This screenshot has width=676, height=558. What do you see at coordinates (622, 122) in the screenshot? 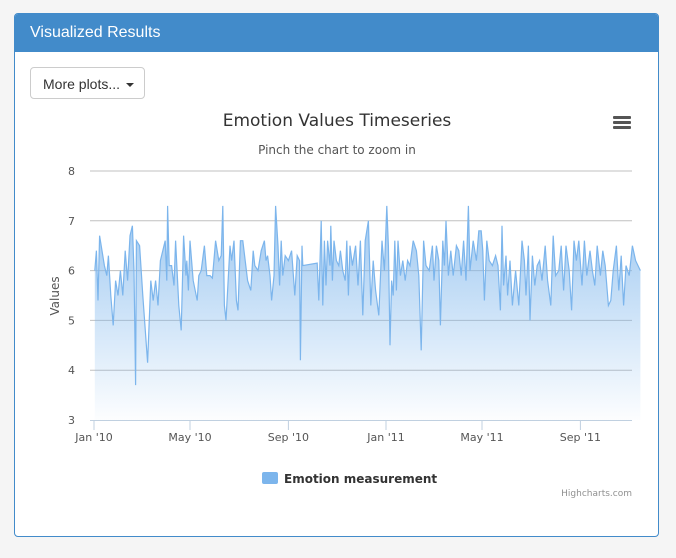
I see `hamburger-menu-icon` at bounding box center [622, 122].